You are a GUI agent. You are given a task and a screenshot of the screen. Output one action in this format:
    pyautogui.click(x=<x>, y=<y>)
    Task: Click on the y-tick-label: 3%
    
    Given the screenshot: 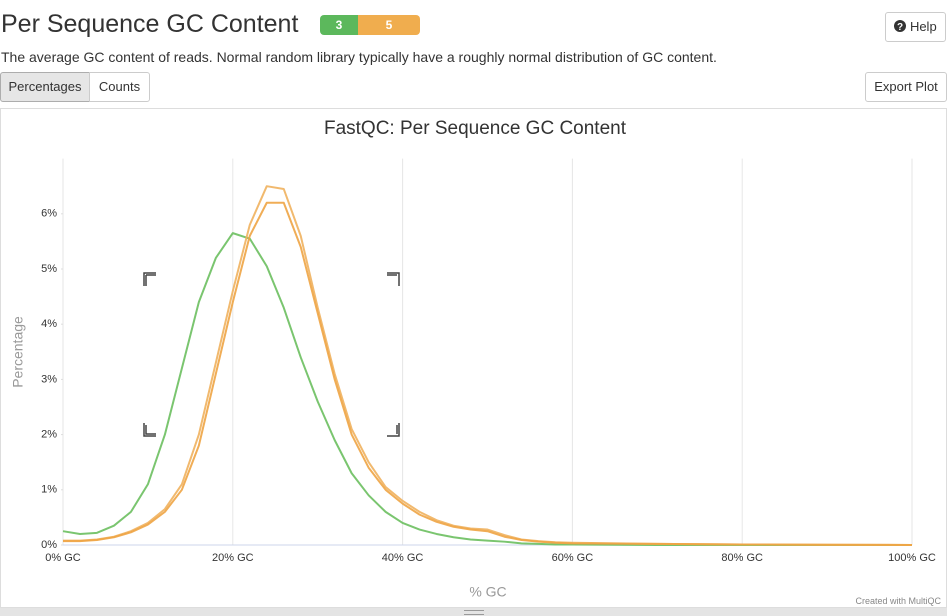 What is the action you would take?
    pyautogui.click(x=49, y=379)
    